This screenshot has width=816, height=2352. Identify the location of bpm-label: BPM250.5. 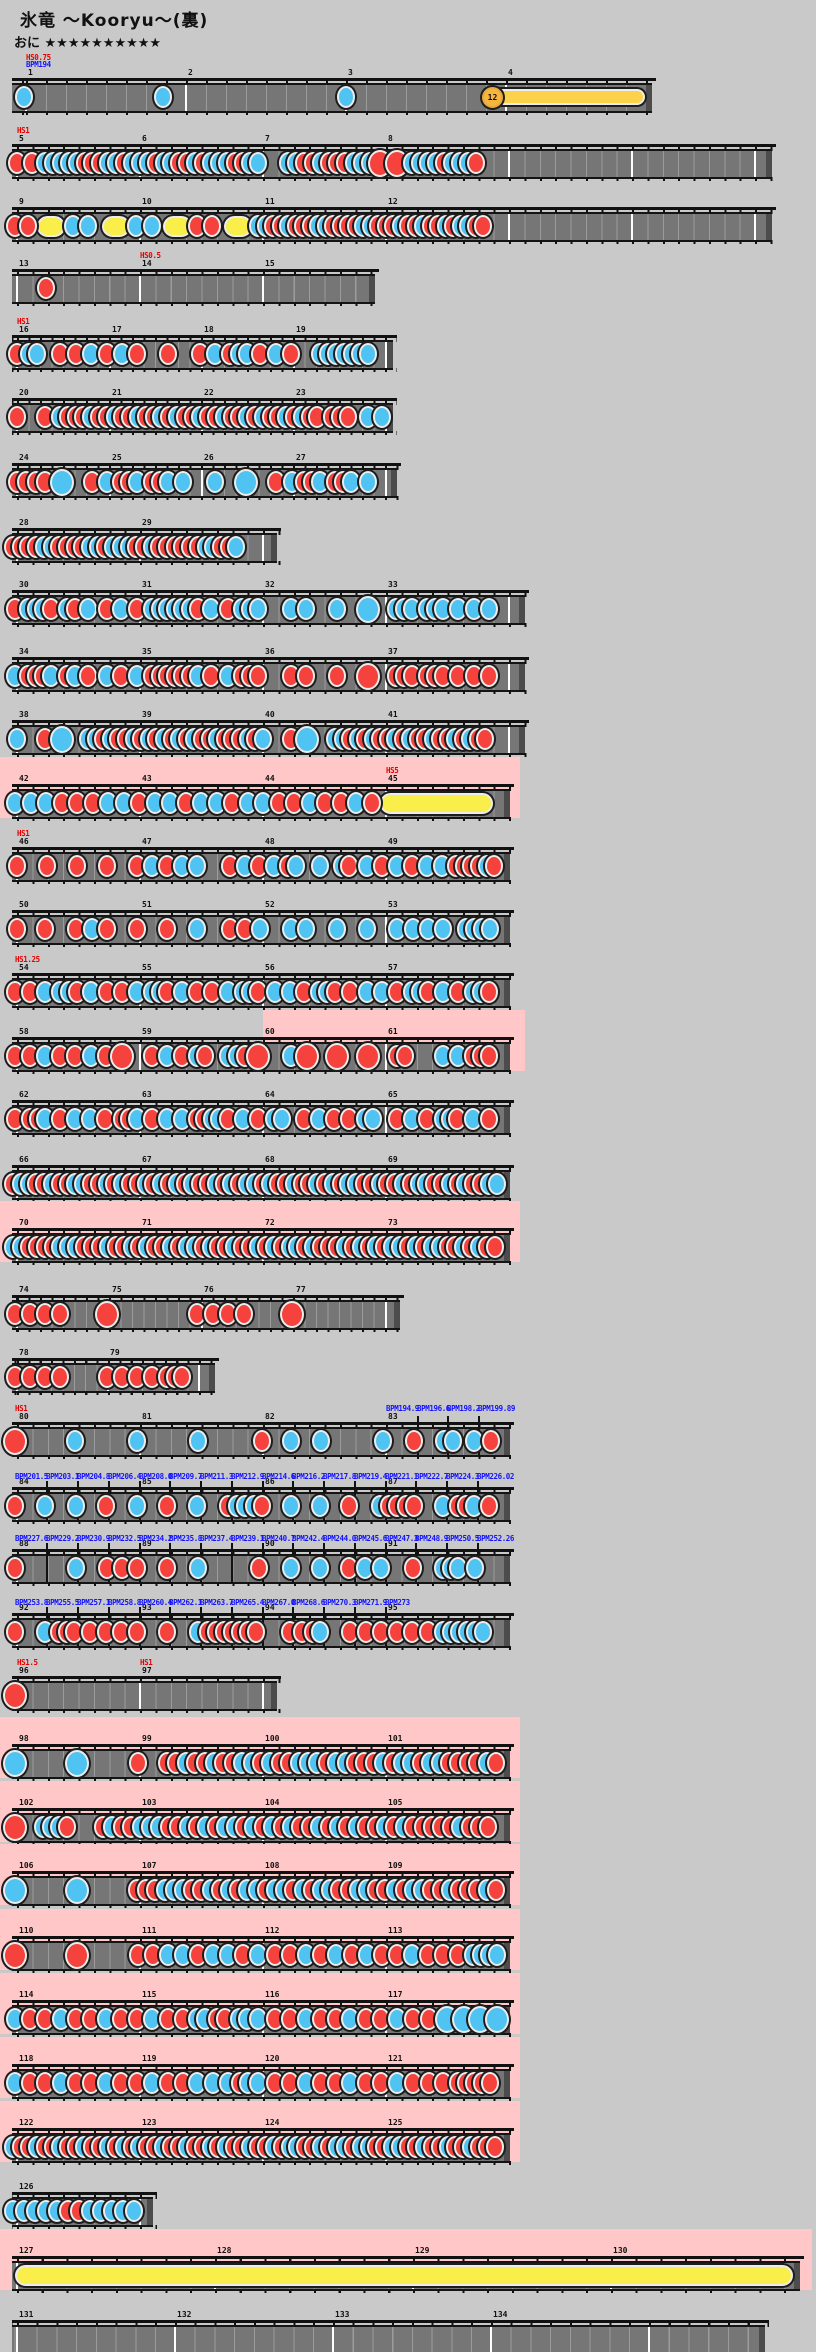
(462, 1538).